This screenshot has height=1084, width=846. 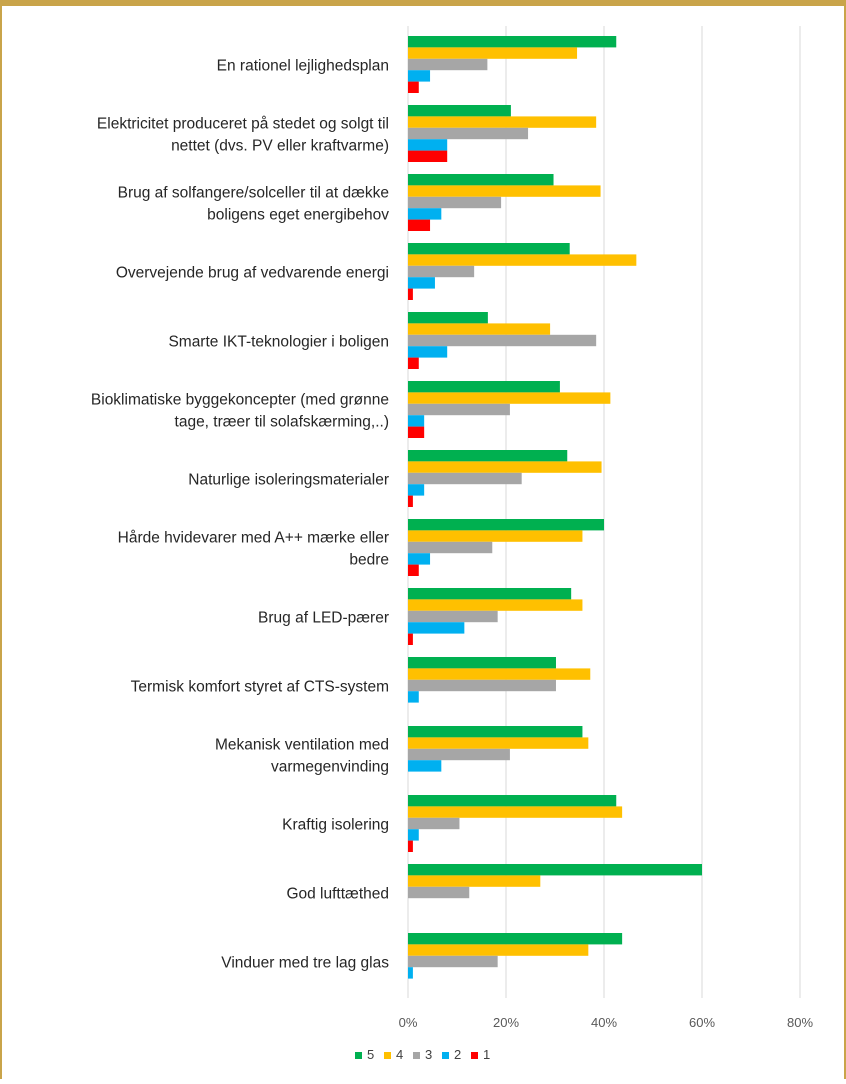 What do you see at coordinates (302, 745) in the screenshot?
I see `category-label: Mekanisk ventilation med` at bounding box center [302, 745].